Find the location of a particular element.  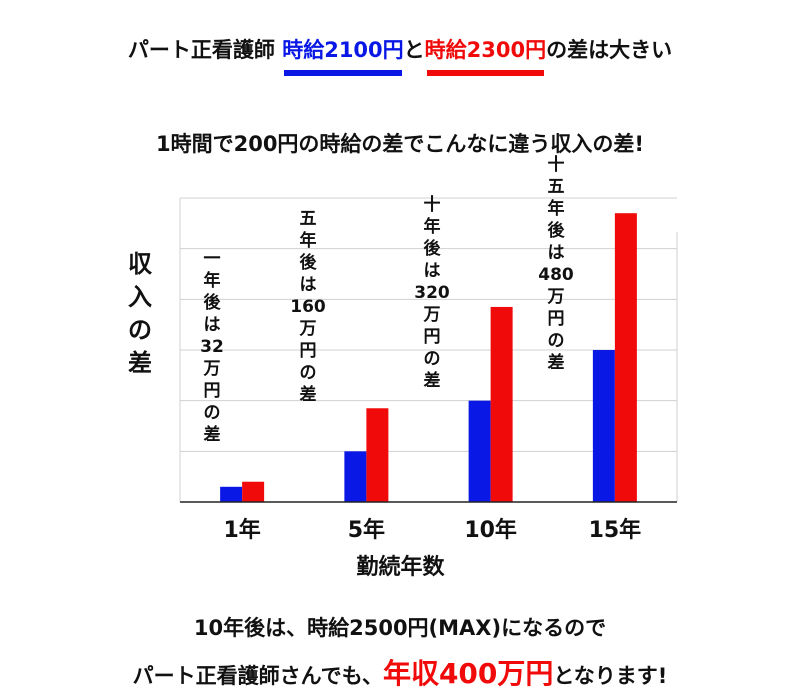

headline-connector: と is located at coordinates (414, 50).